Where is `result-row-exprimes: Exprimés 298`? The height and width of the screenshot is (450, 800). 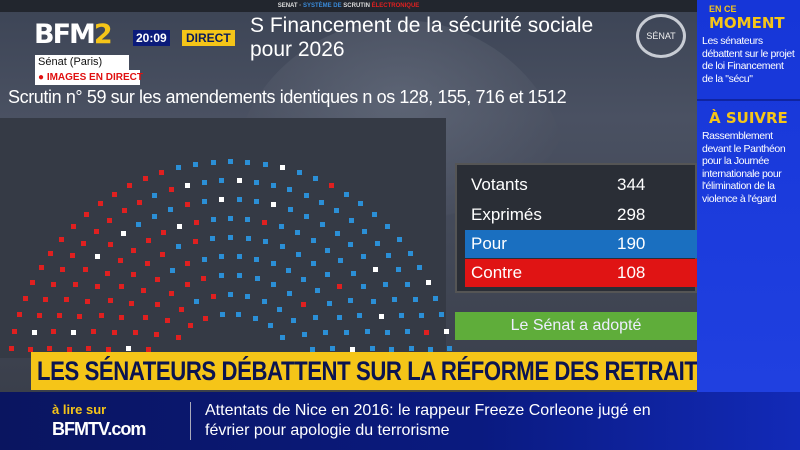
result-row-exprimes: Exprimés 298 is located at coordinates (582, 215).